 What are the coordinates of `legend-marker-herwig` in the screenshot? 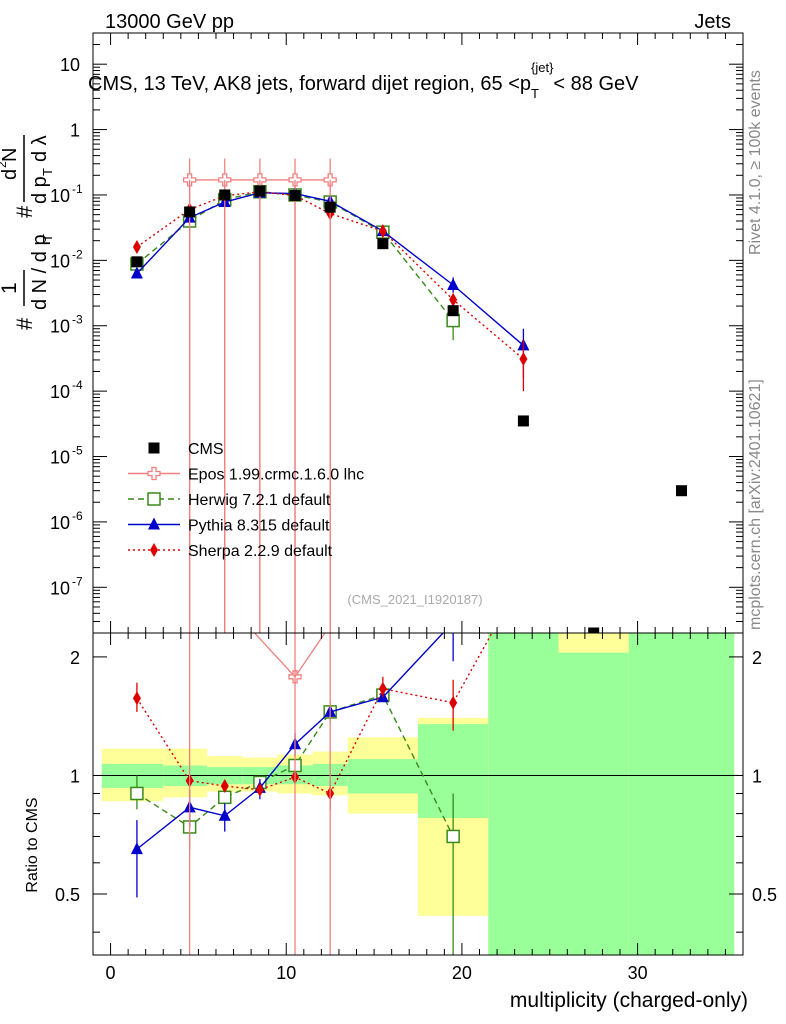 It's located at (154, 499).